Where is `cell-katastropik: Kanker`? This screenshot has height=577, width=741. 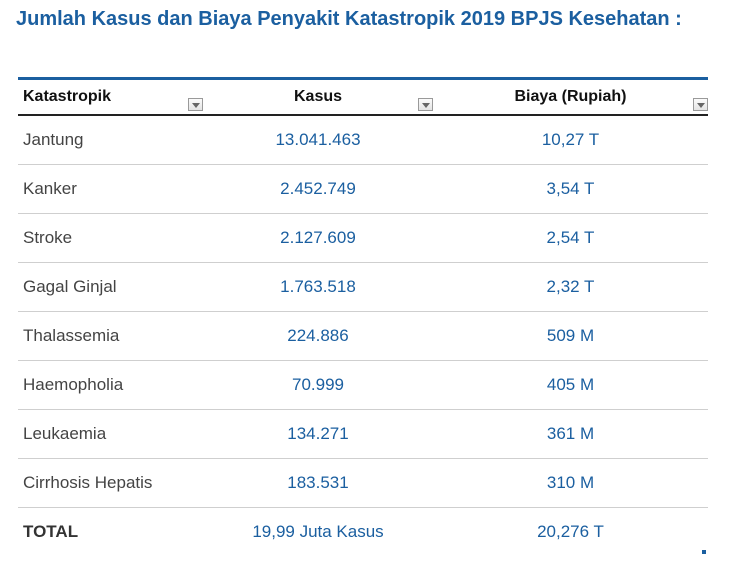
cell-katastropik: Kanker is located at coordinates (110, 189).